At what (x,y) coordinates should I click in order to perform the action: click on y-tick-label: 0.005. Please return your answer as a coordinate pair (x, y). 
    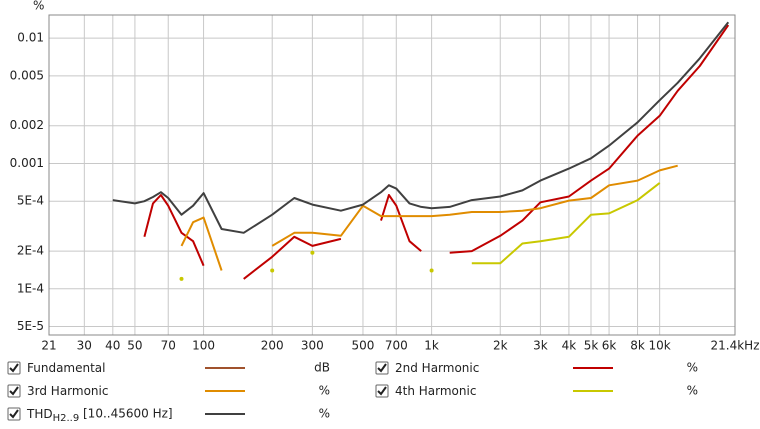
    Looking at the image, I should click on (27, 75).